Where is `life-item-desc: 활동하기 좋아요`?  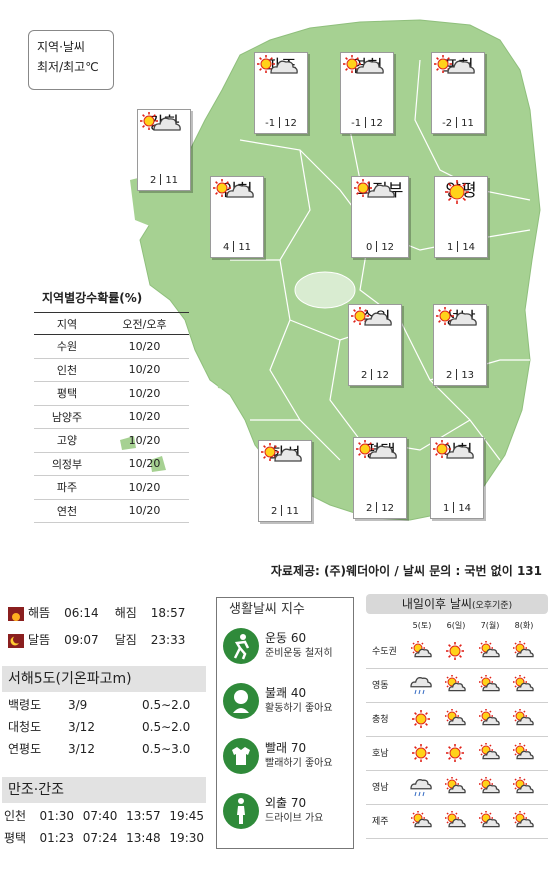
life-item-desc: 활동하기 좋아요 is located at coordinates (299, 708).